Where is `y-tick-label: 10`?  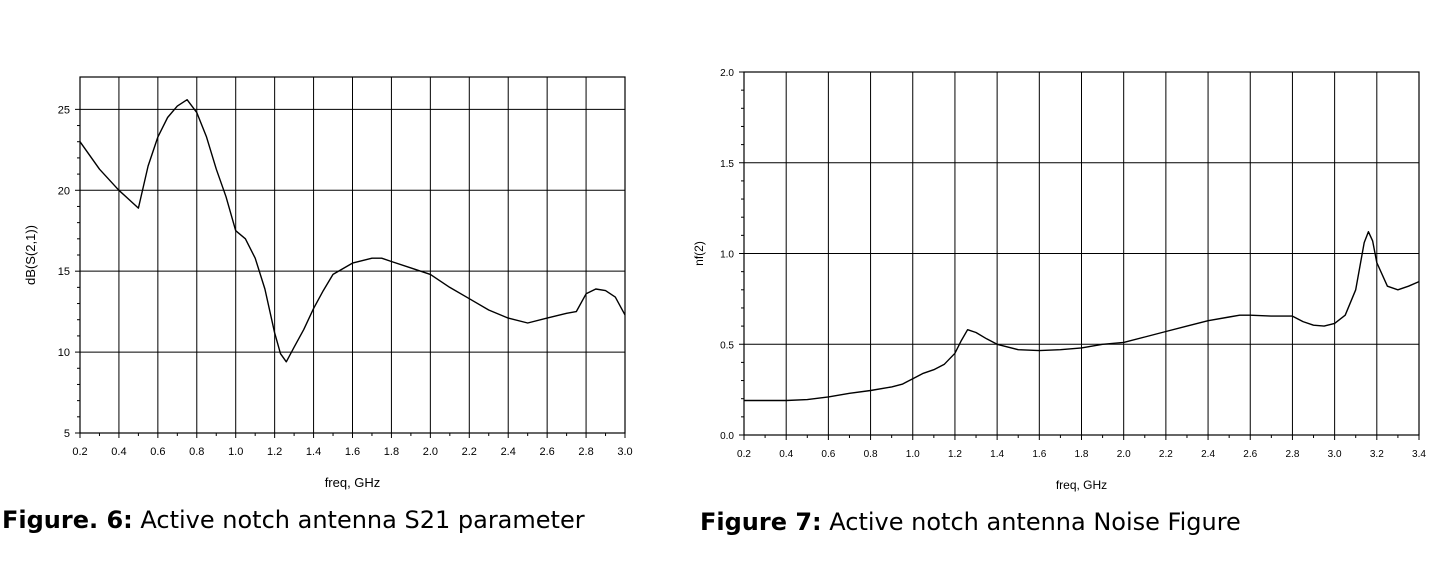 y-tick-label: 10 is located at coordinates (64, 353).